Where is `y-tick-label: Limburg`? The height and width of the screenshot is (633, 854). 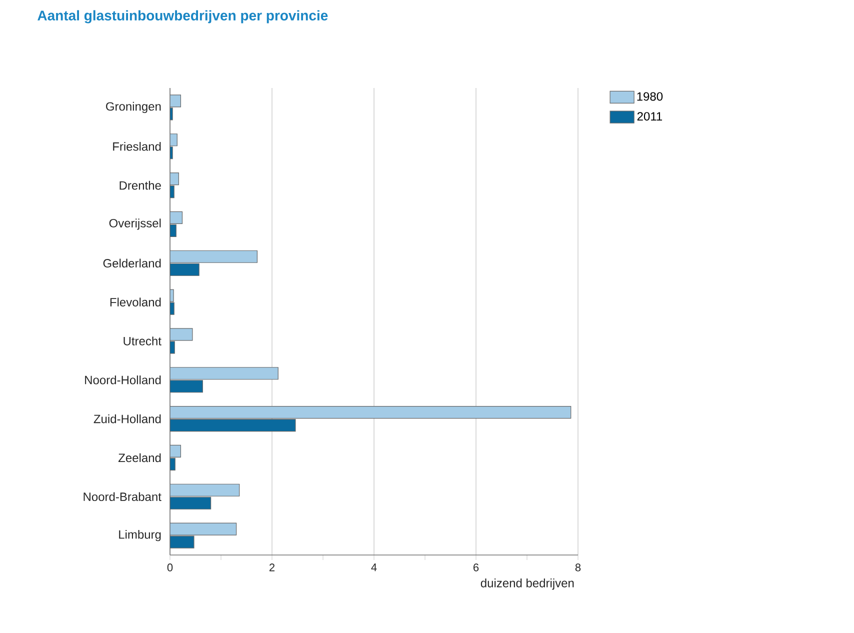 y-tick-label: Limburg is located at coordinates (140, 536).